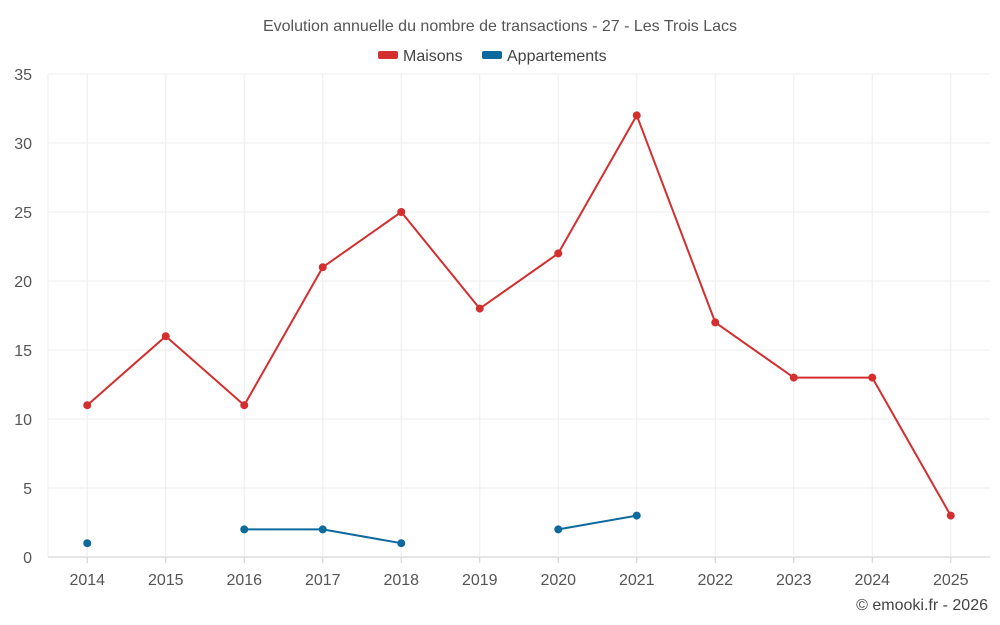 Image resolution: width=1000 pixels, height=625 pixels. What do you see at coordinates (715, 580) in the screenshot?
I see `x-tick-label: 2022` at bounding box center [715, 580].